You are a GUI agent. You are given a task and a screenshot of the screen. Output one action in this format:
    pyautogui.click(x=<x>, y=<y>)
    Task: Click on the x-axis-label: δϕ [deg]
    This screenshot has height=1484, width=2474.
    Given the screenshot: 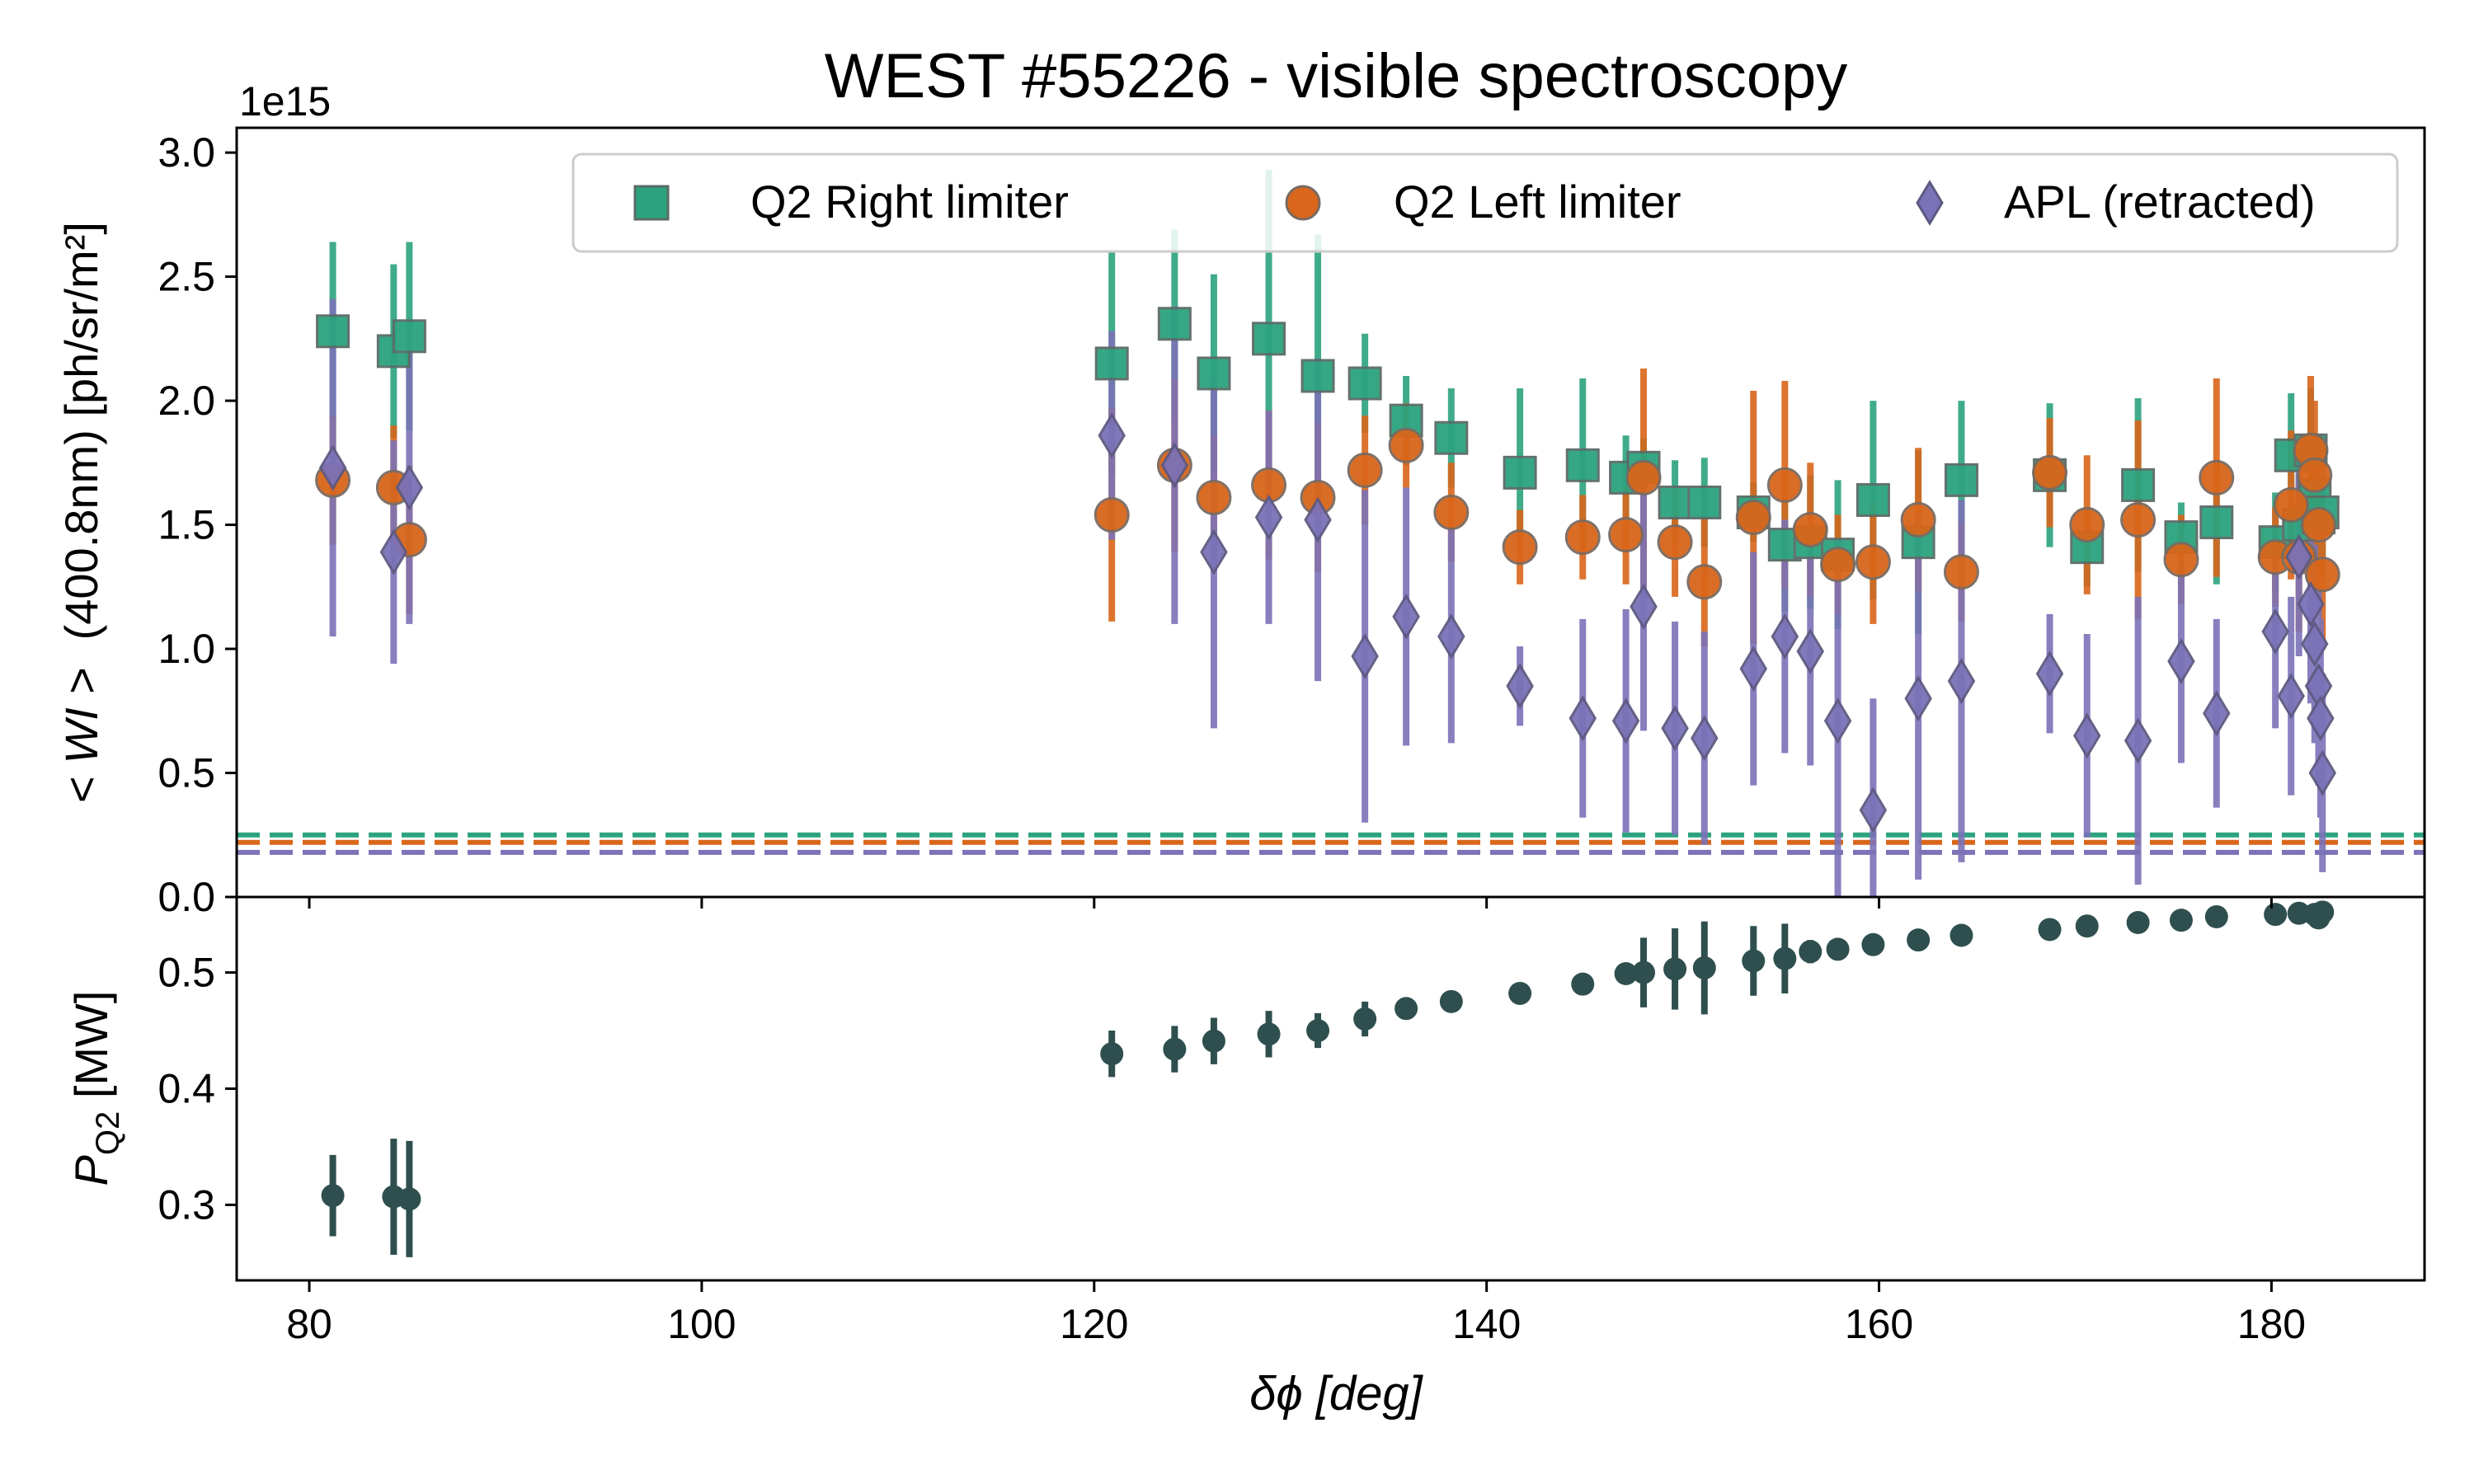 What is the action you would take?
    pyautogui.click(x=1336, y=1394)
    